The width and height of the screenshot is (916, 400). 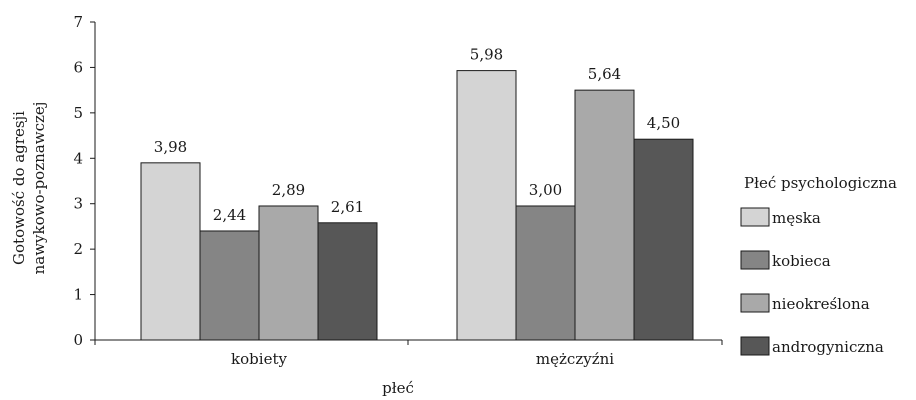 What do you see at coordinates (29, 188) in the screenshot?
I see `y-axis-title: Gotowość do agresji nawykowo-poznawczej` at bounding box center [29, 188].